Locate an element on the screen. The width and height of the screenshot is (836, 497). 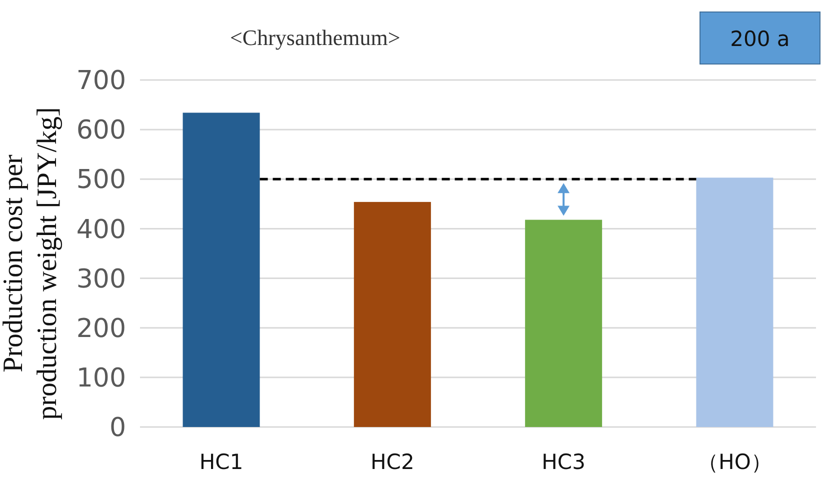
y-tick-label: 300 is located at coordinates (101, 279).